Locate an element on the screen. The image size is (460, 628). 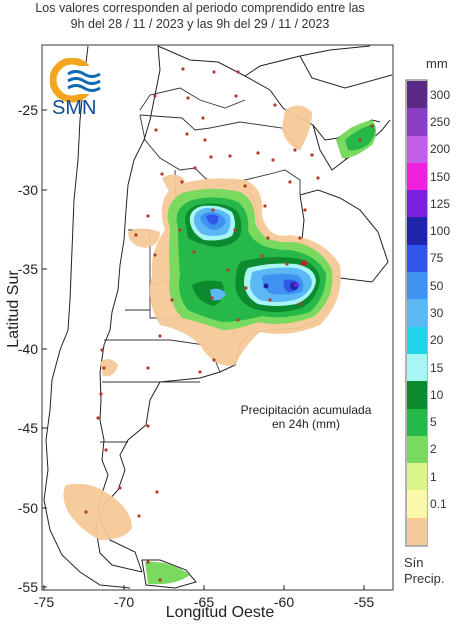
legend-label: 30 is located at coordinates (437, 313).